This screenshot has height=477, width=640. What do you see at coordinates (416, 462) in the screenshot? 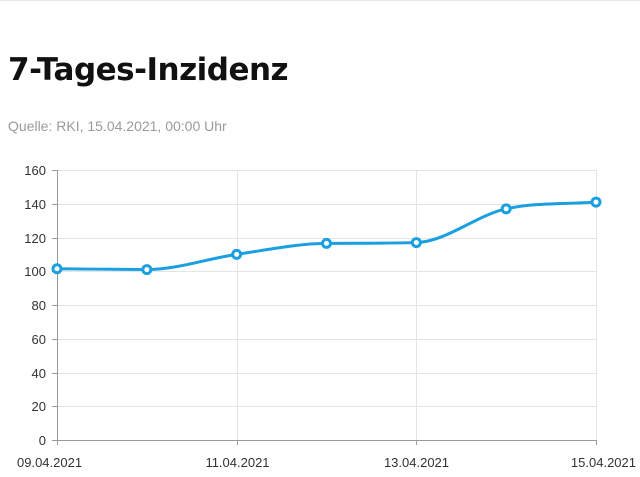
I see `x-tick-label: 13.04.2021` at bounding box center [416, 462].